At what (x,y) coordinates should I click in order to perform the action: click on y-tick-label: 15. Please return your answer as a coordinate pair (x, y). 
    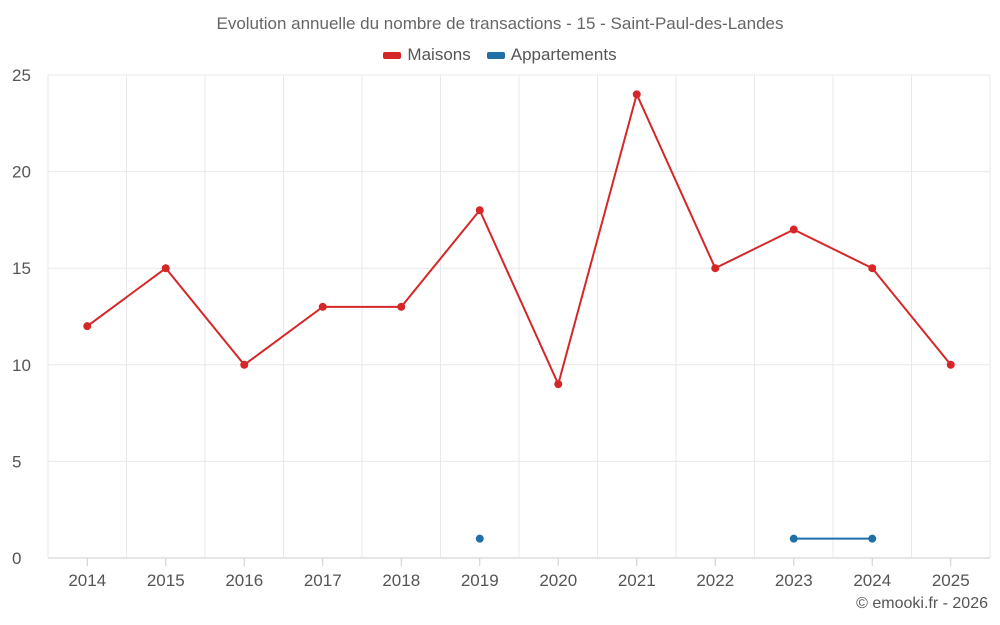
    Looking at the image, I should click on (21, 268).